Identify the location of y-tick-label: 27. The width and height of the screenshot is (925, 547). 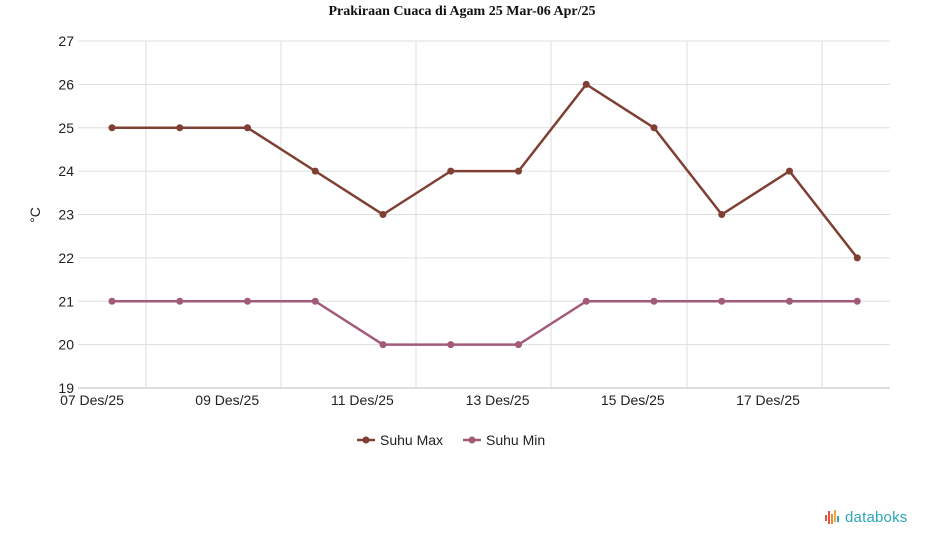
(66, 41).